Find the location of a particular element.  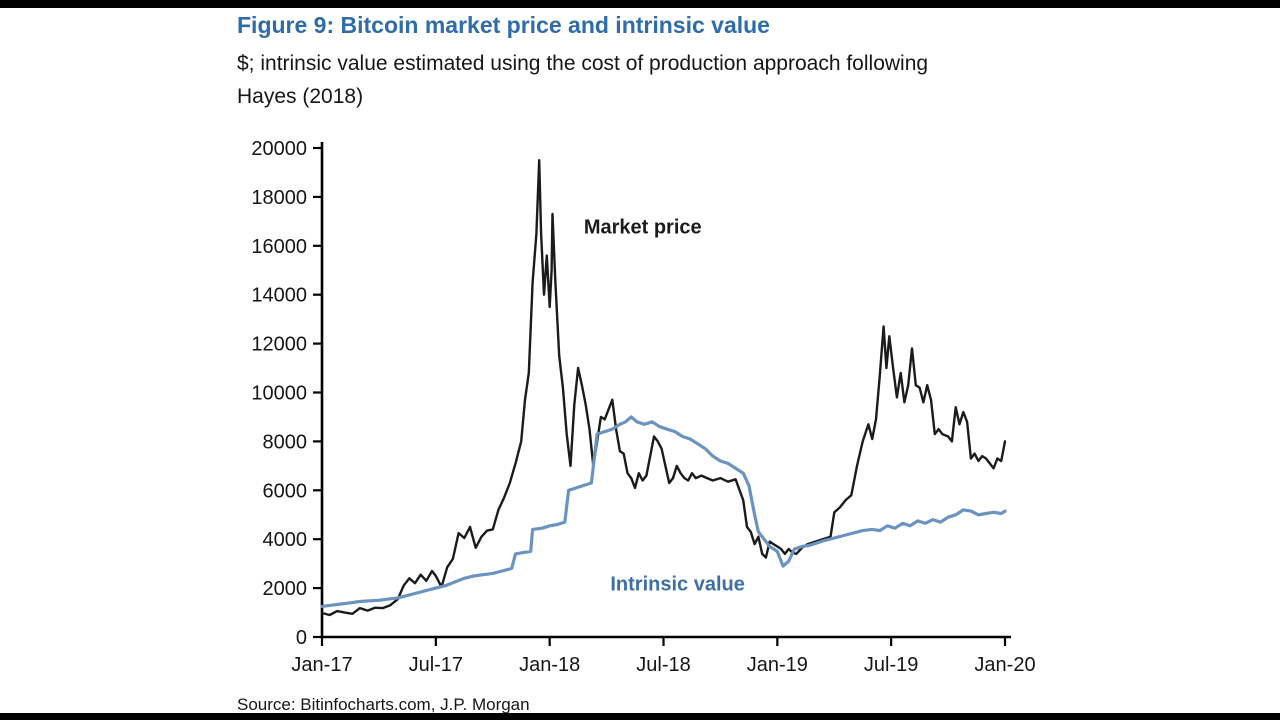

intrinsic-value-line is located at coordinates (663, 511).